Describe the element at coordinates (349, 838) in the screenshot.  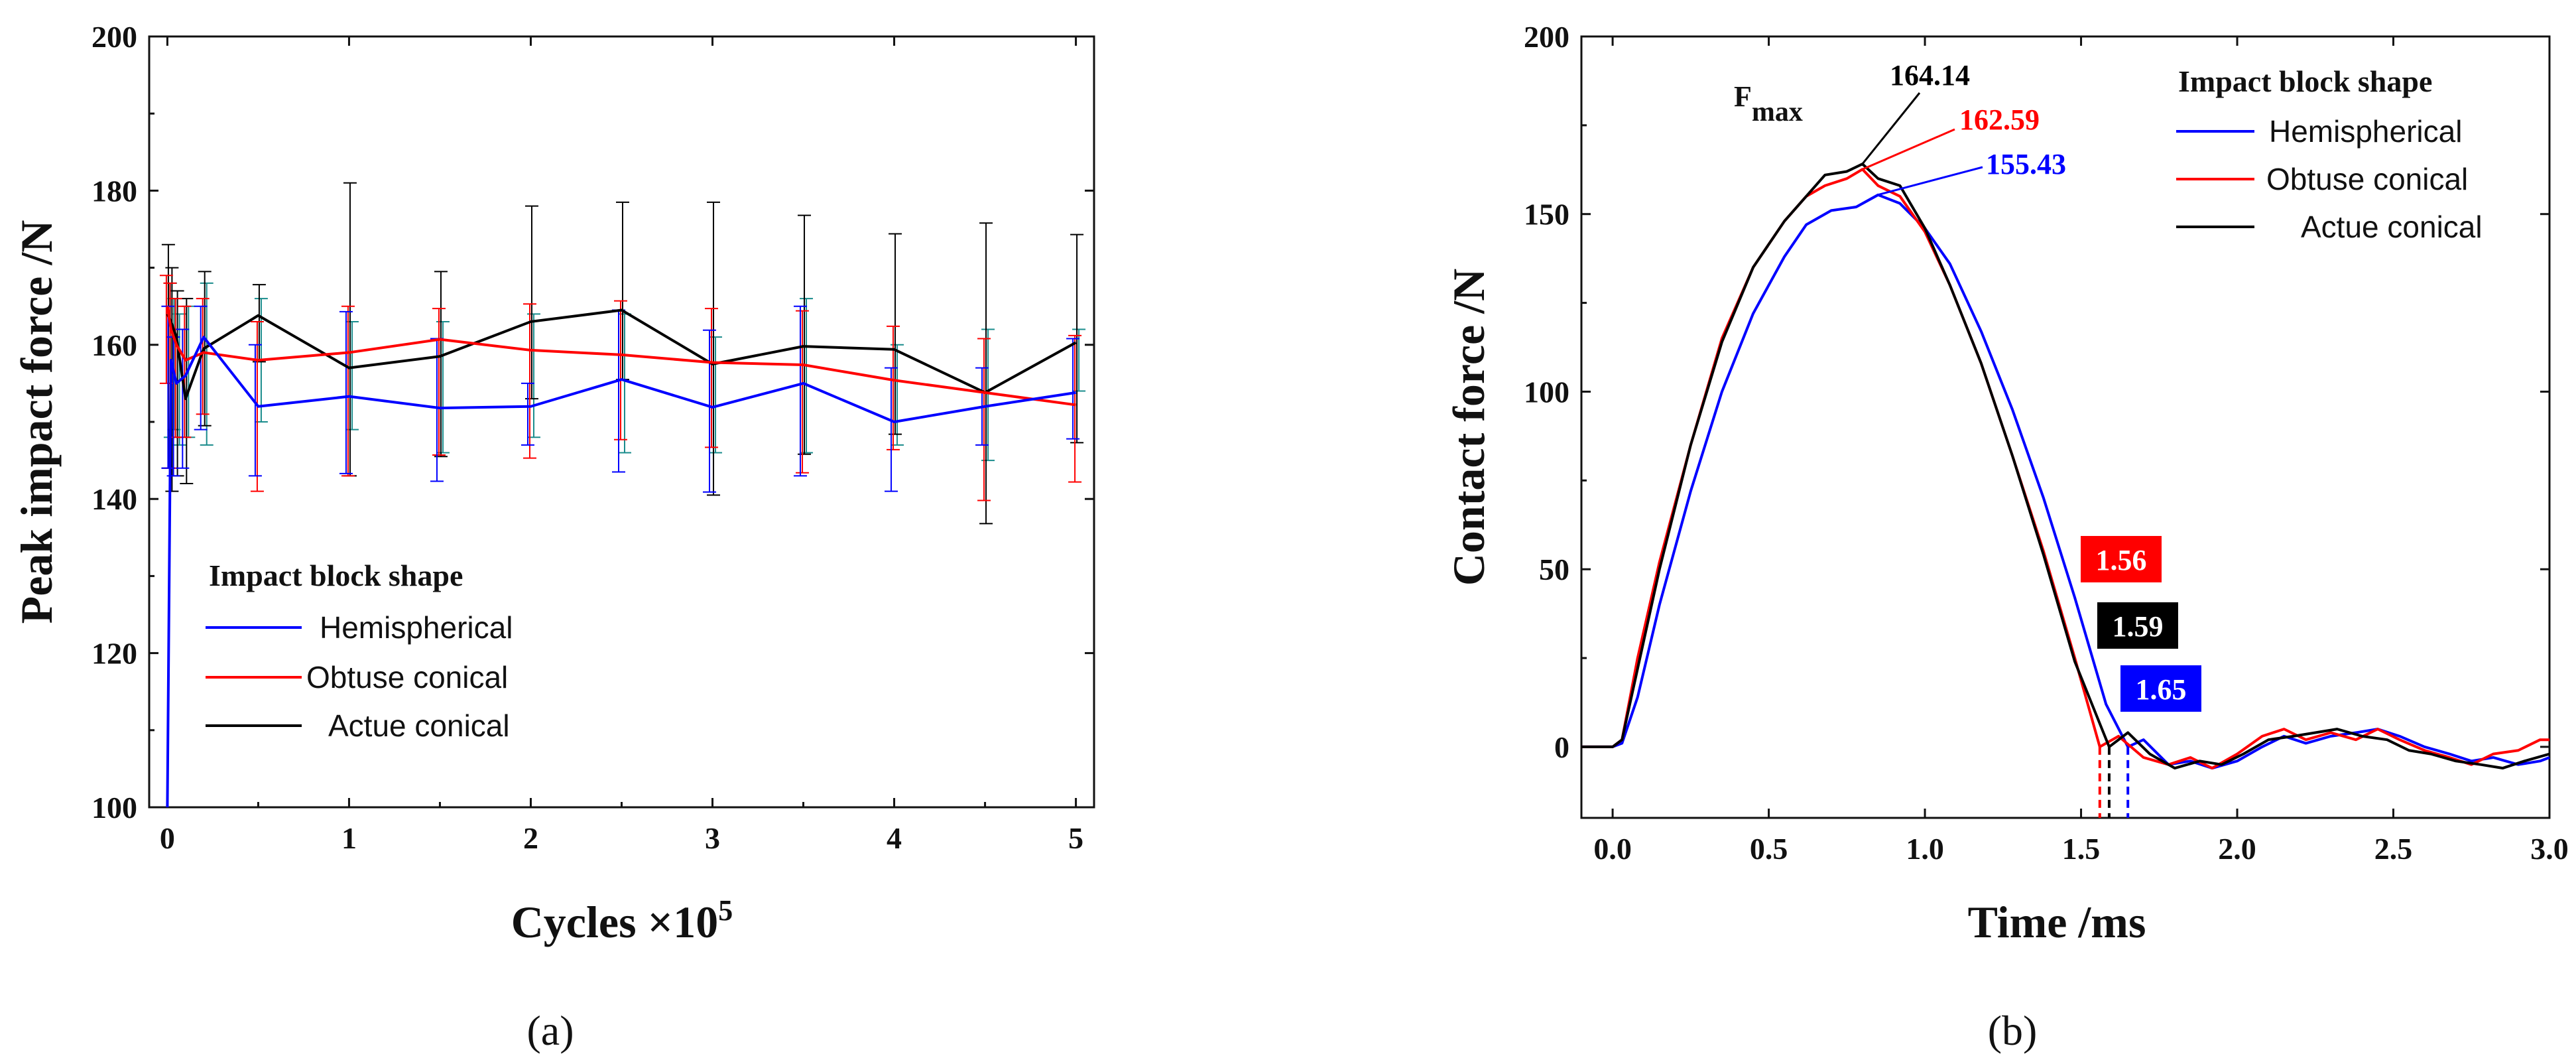
I see `x-tick-label: 1` at that location.